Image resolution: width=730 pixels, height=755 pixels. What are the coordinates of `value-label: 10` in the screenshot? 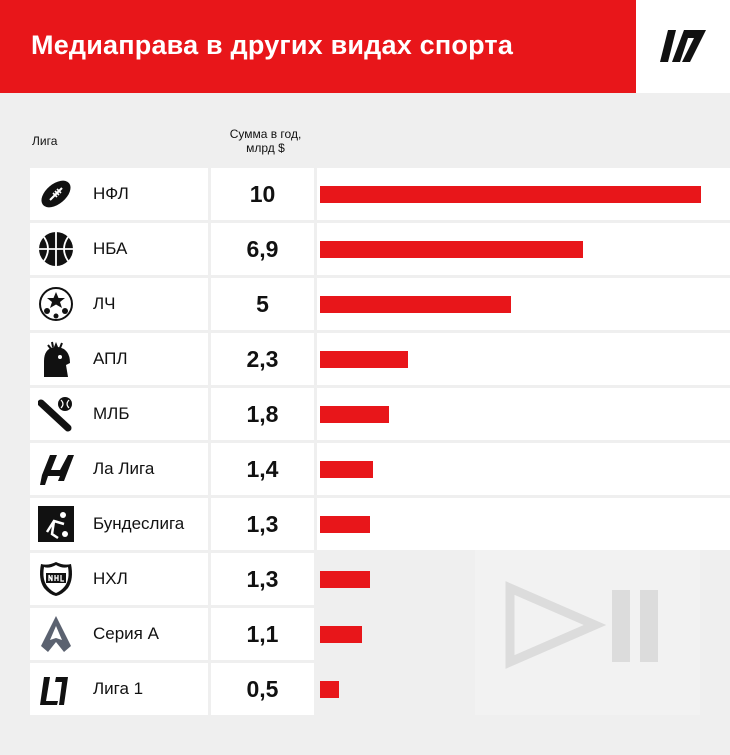 It's located at (262, 194).